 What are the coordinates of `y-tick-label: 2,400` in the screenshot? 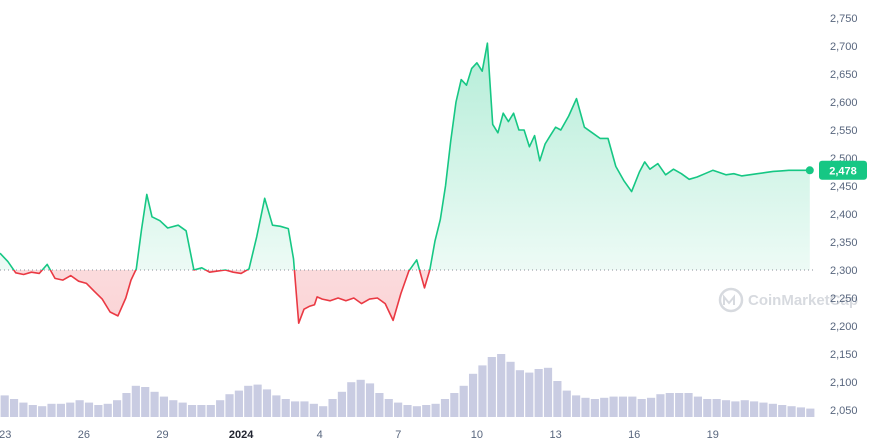 It's located at (844, 215).